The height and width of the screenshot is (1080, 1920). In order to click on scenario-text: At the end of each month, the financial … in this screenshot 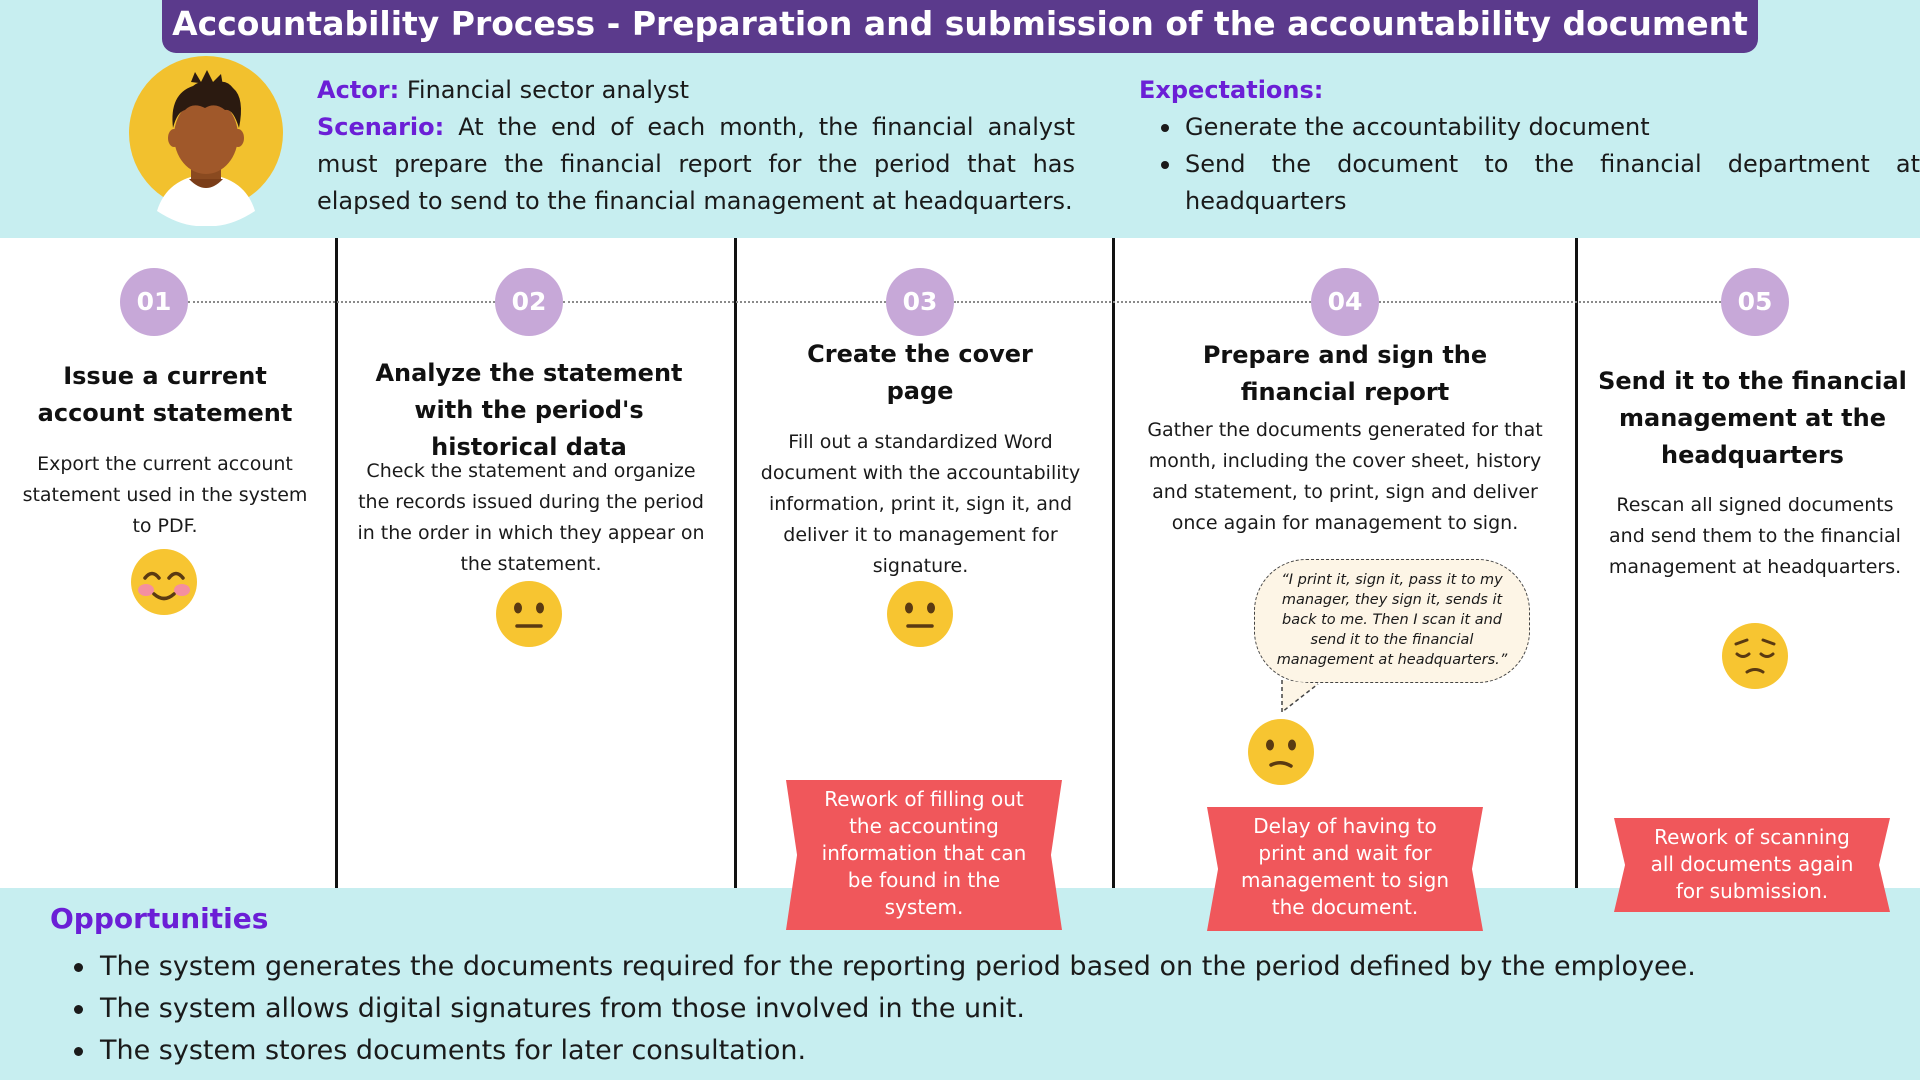, I will do `click(696, 164)`.